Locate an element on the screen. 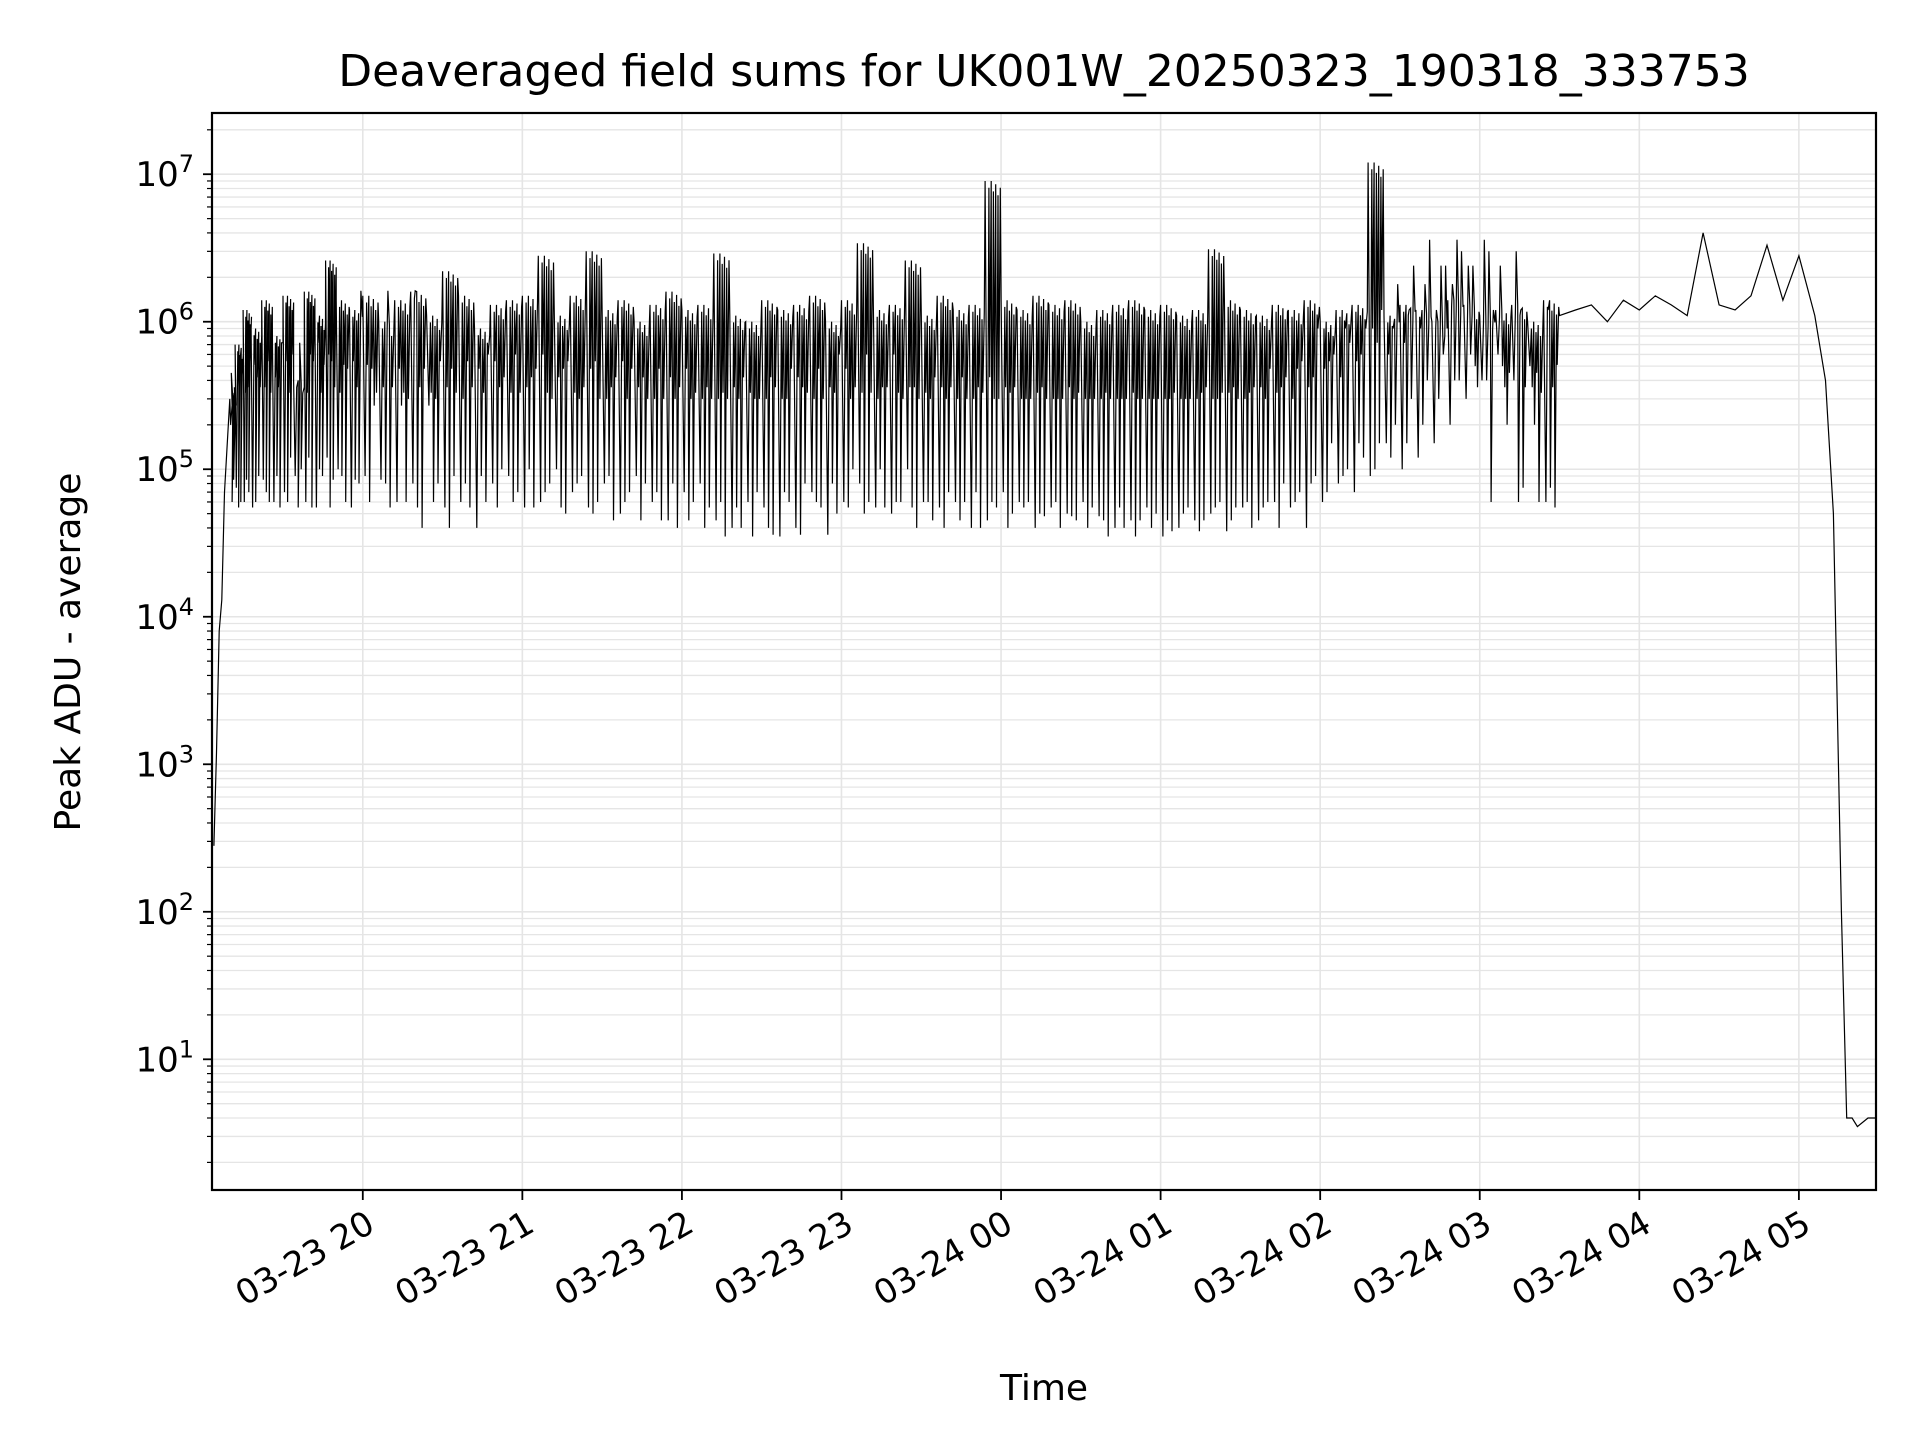  y-tick-labels: 10¹ 10² 10³ 10⁴ 10⁵ 10⁶ 10⁷ is located at coordinates (164, 615).